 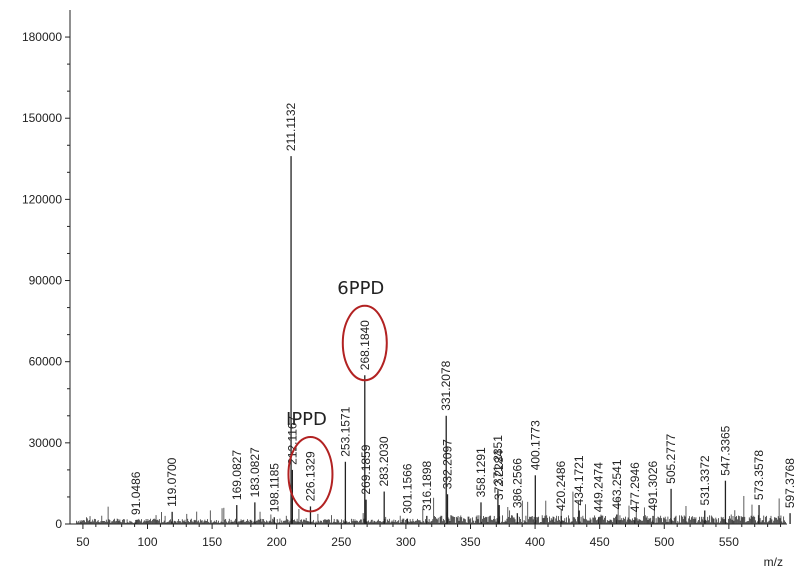 I want to click on y-tick-label: 60000, so click(x=46, y=362).